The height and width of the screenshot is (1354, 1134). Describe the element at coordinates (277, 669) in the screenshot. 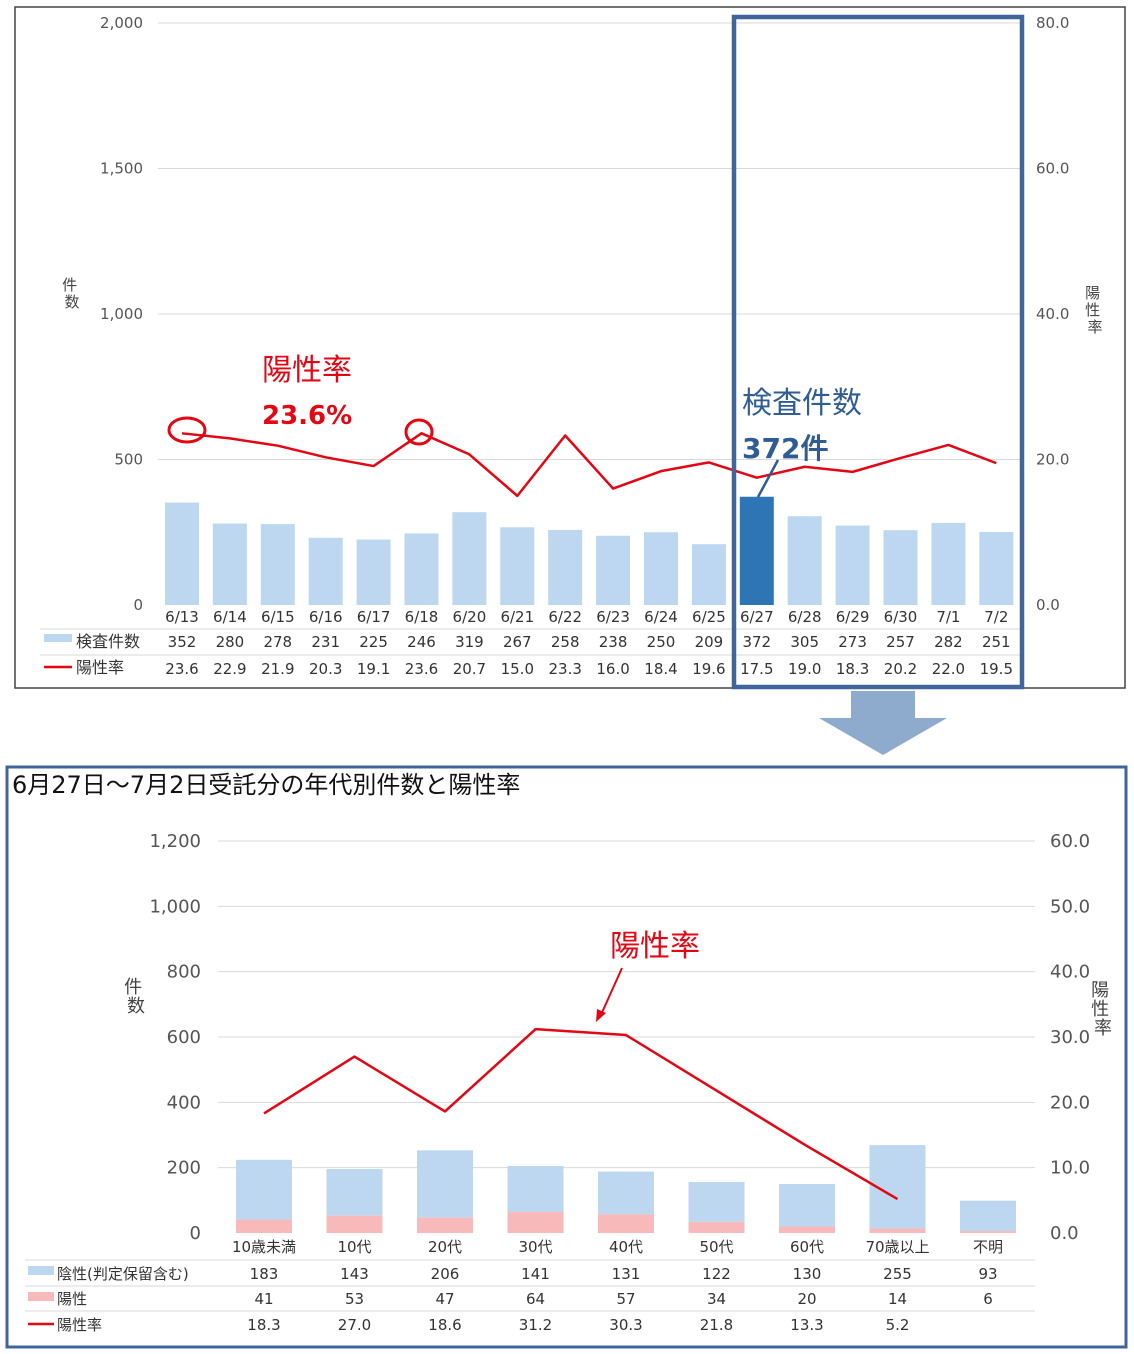

I see `top-rate-value: 21.9` at that location.